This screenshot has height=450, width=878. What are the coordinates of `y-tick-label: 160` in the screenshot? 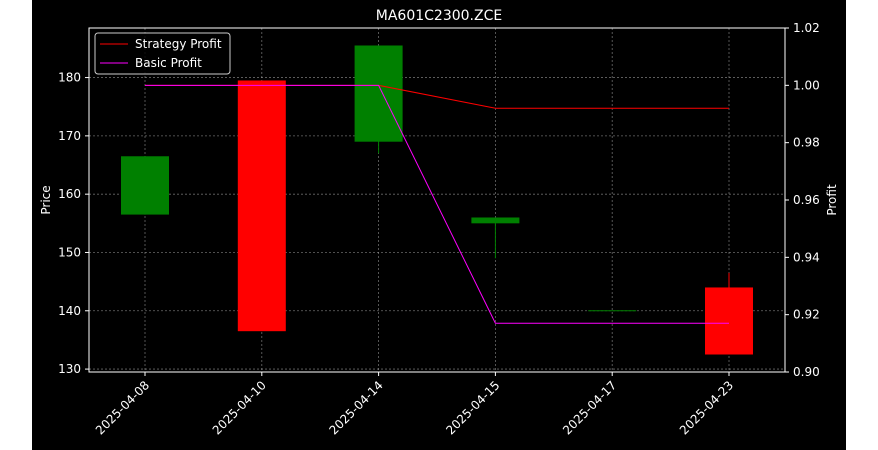 It's located at (69, 194).